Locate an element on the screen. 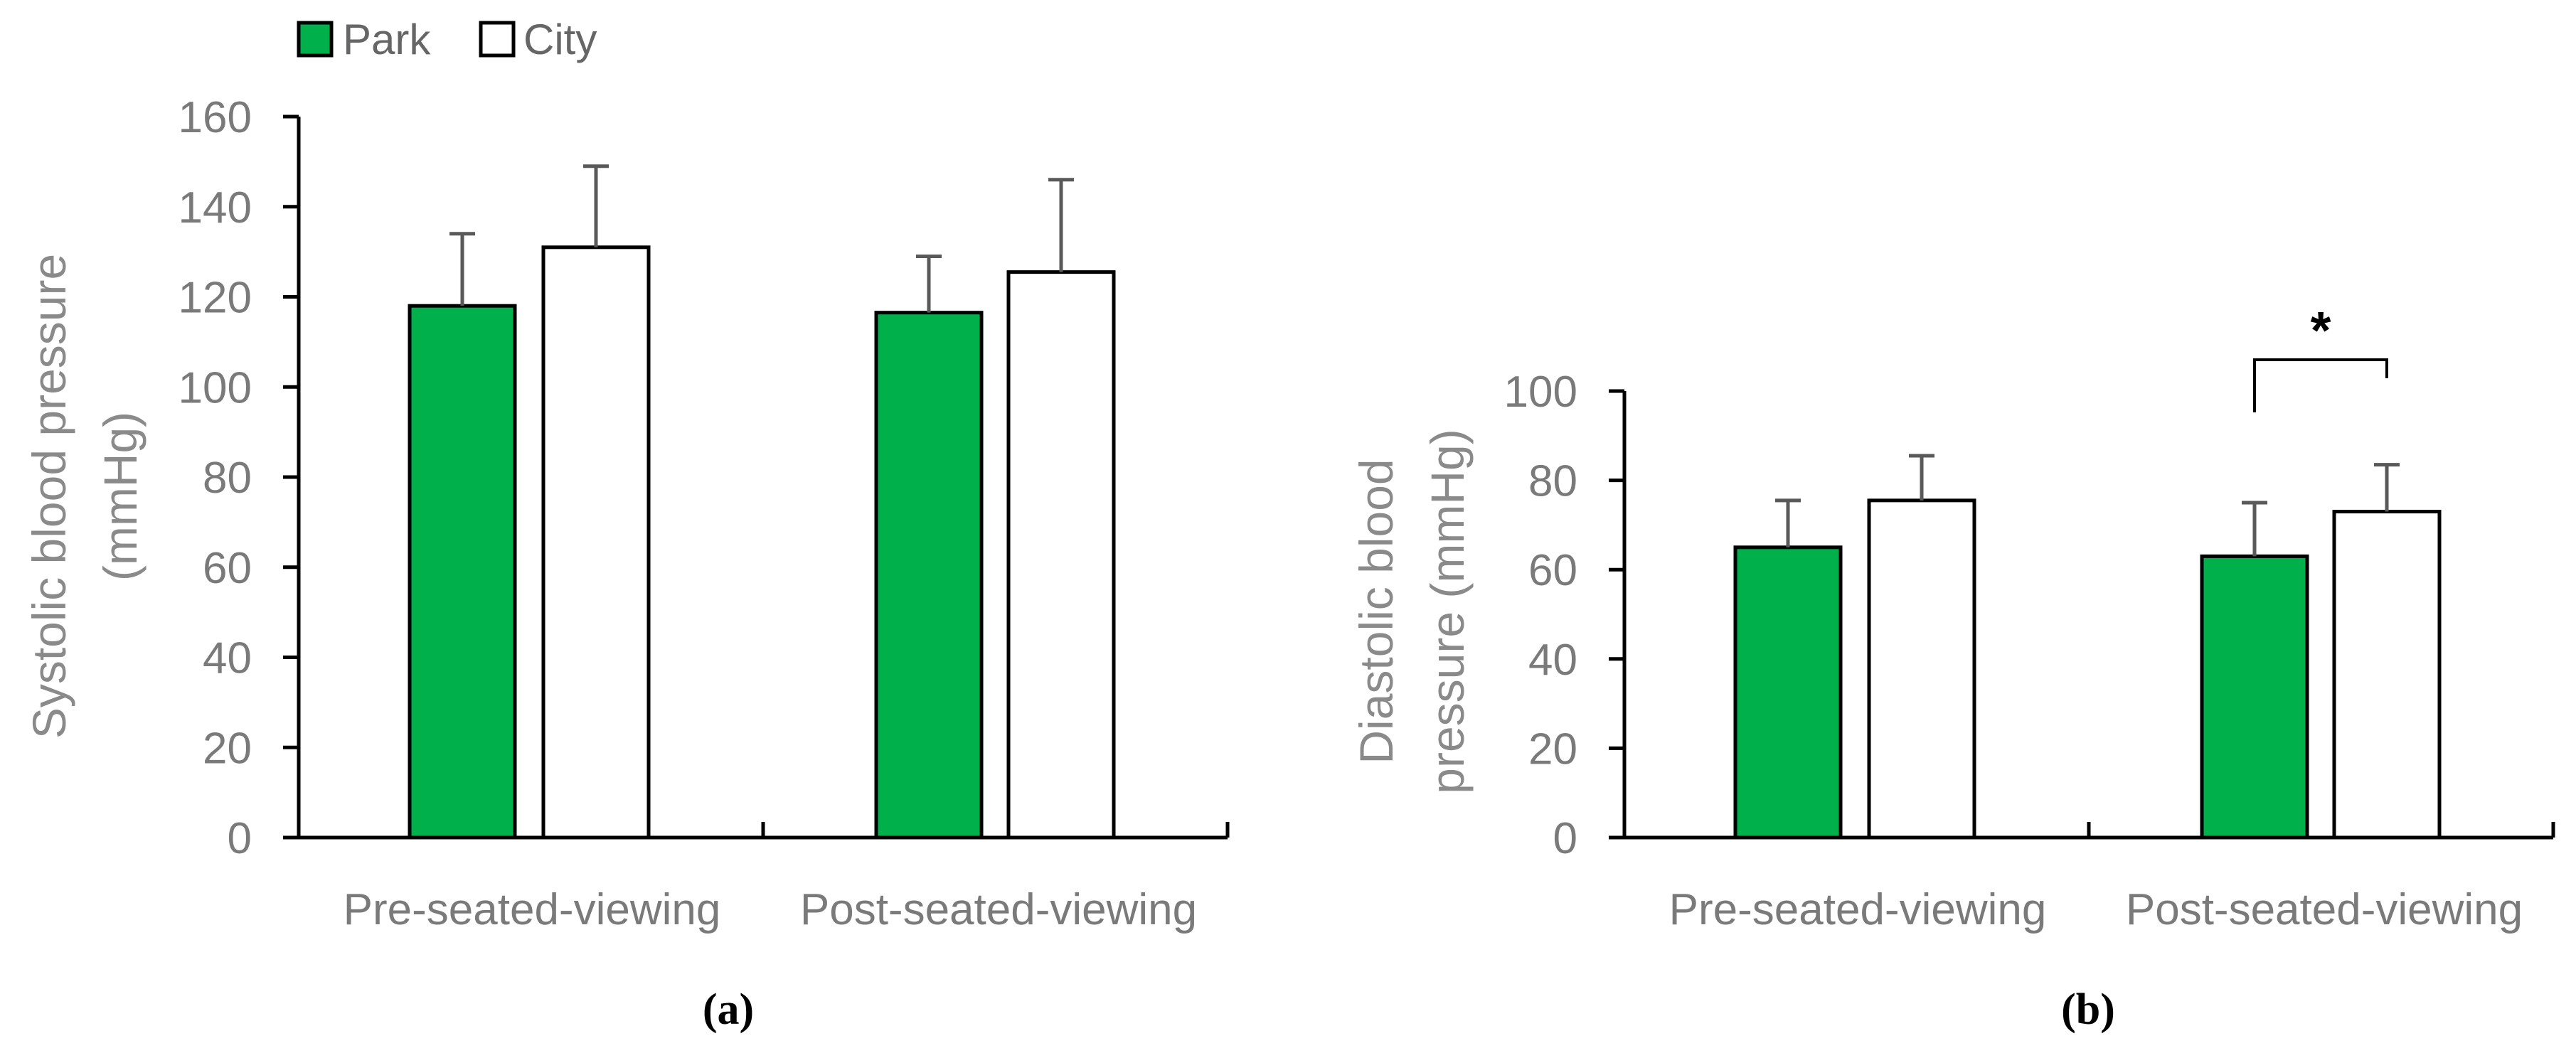  y-tick-label-b-1: 20 is located at coordinates (1552, 749).